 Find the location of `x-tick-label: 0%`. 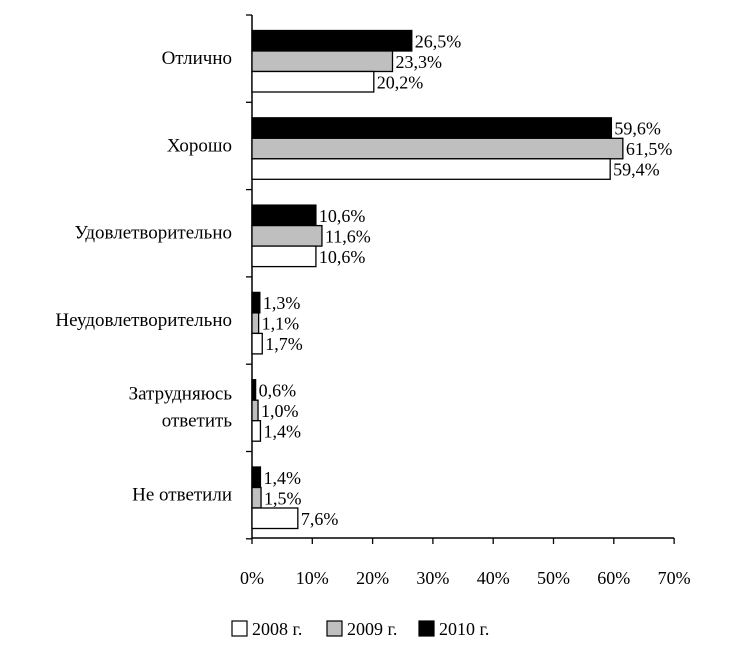

x-tick-label: 0% is located at coordinates (252, 578).